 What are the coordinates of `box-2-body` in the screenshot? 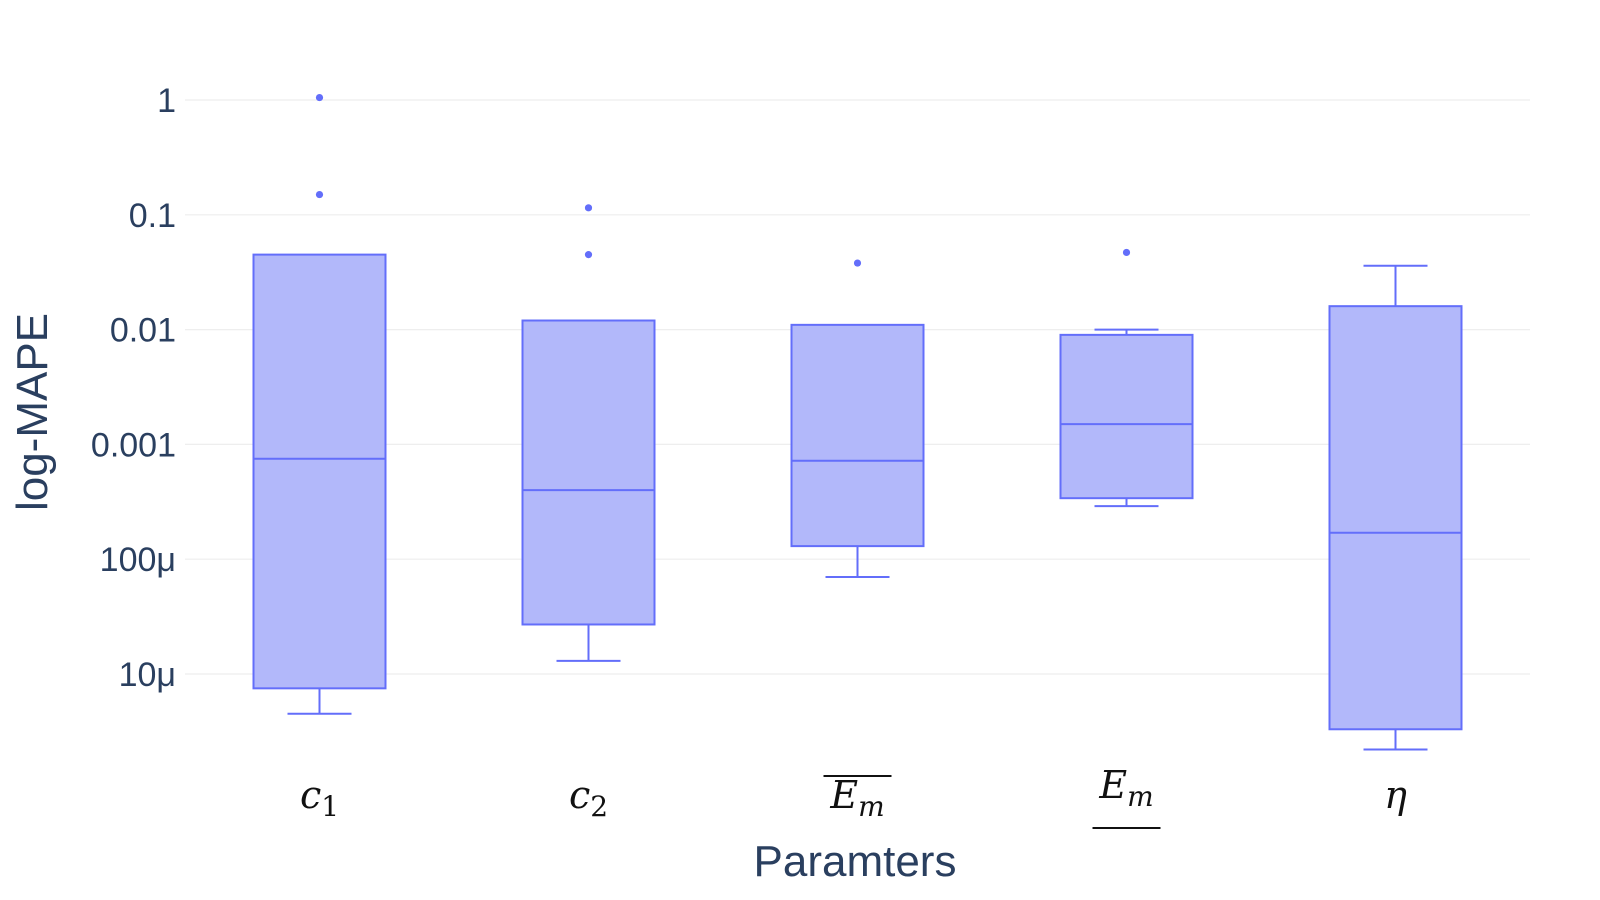 It's located at (857, 435).